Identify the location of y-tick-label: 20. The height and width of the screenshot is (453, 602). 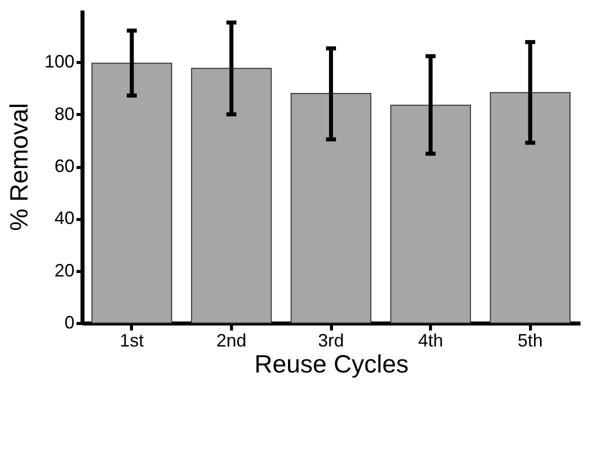
(64, 270).